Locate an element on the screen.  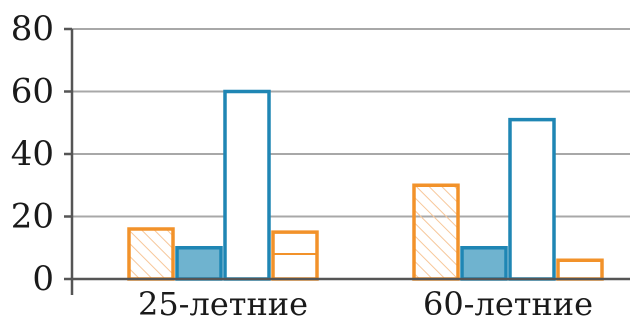
y-tick-label-80: 80 is located at coordinates (32, 29).